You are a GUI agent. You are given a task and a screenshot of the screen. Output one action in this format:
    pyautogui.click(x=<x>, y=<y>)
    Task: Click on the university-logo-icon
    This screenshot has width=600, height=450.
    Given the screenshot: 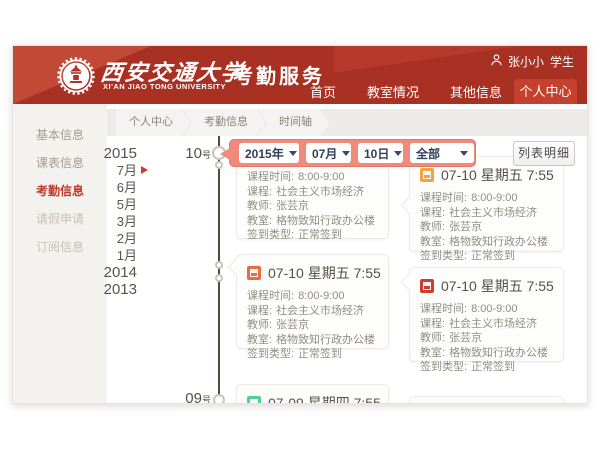 What is the action you would take?
    pyautogui.click(x=76, y=78)
    